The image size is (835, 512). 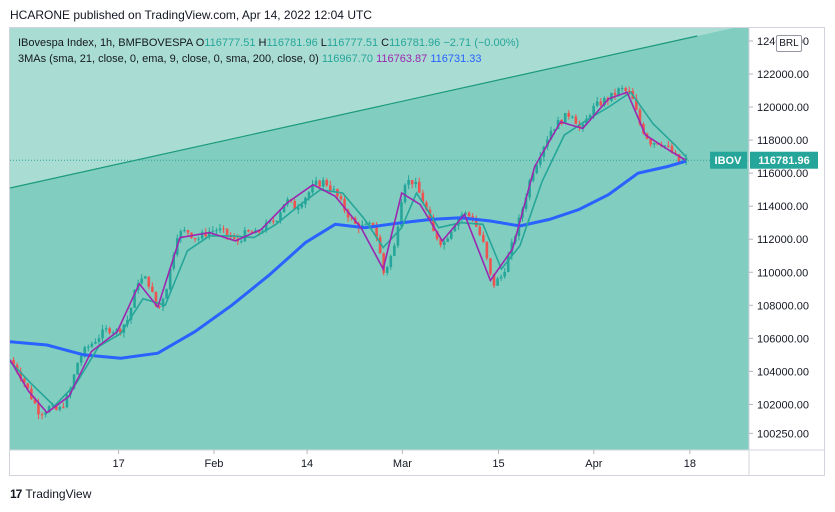 What do you see at coordinates (200, 43) in the screenshot?
I see `legend-open-label: O` at bounding box center [200, 43].